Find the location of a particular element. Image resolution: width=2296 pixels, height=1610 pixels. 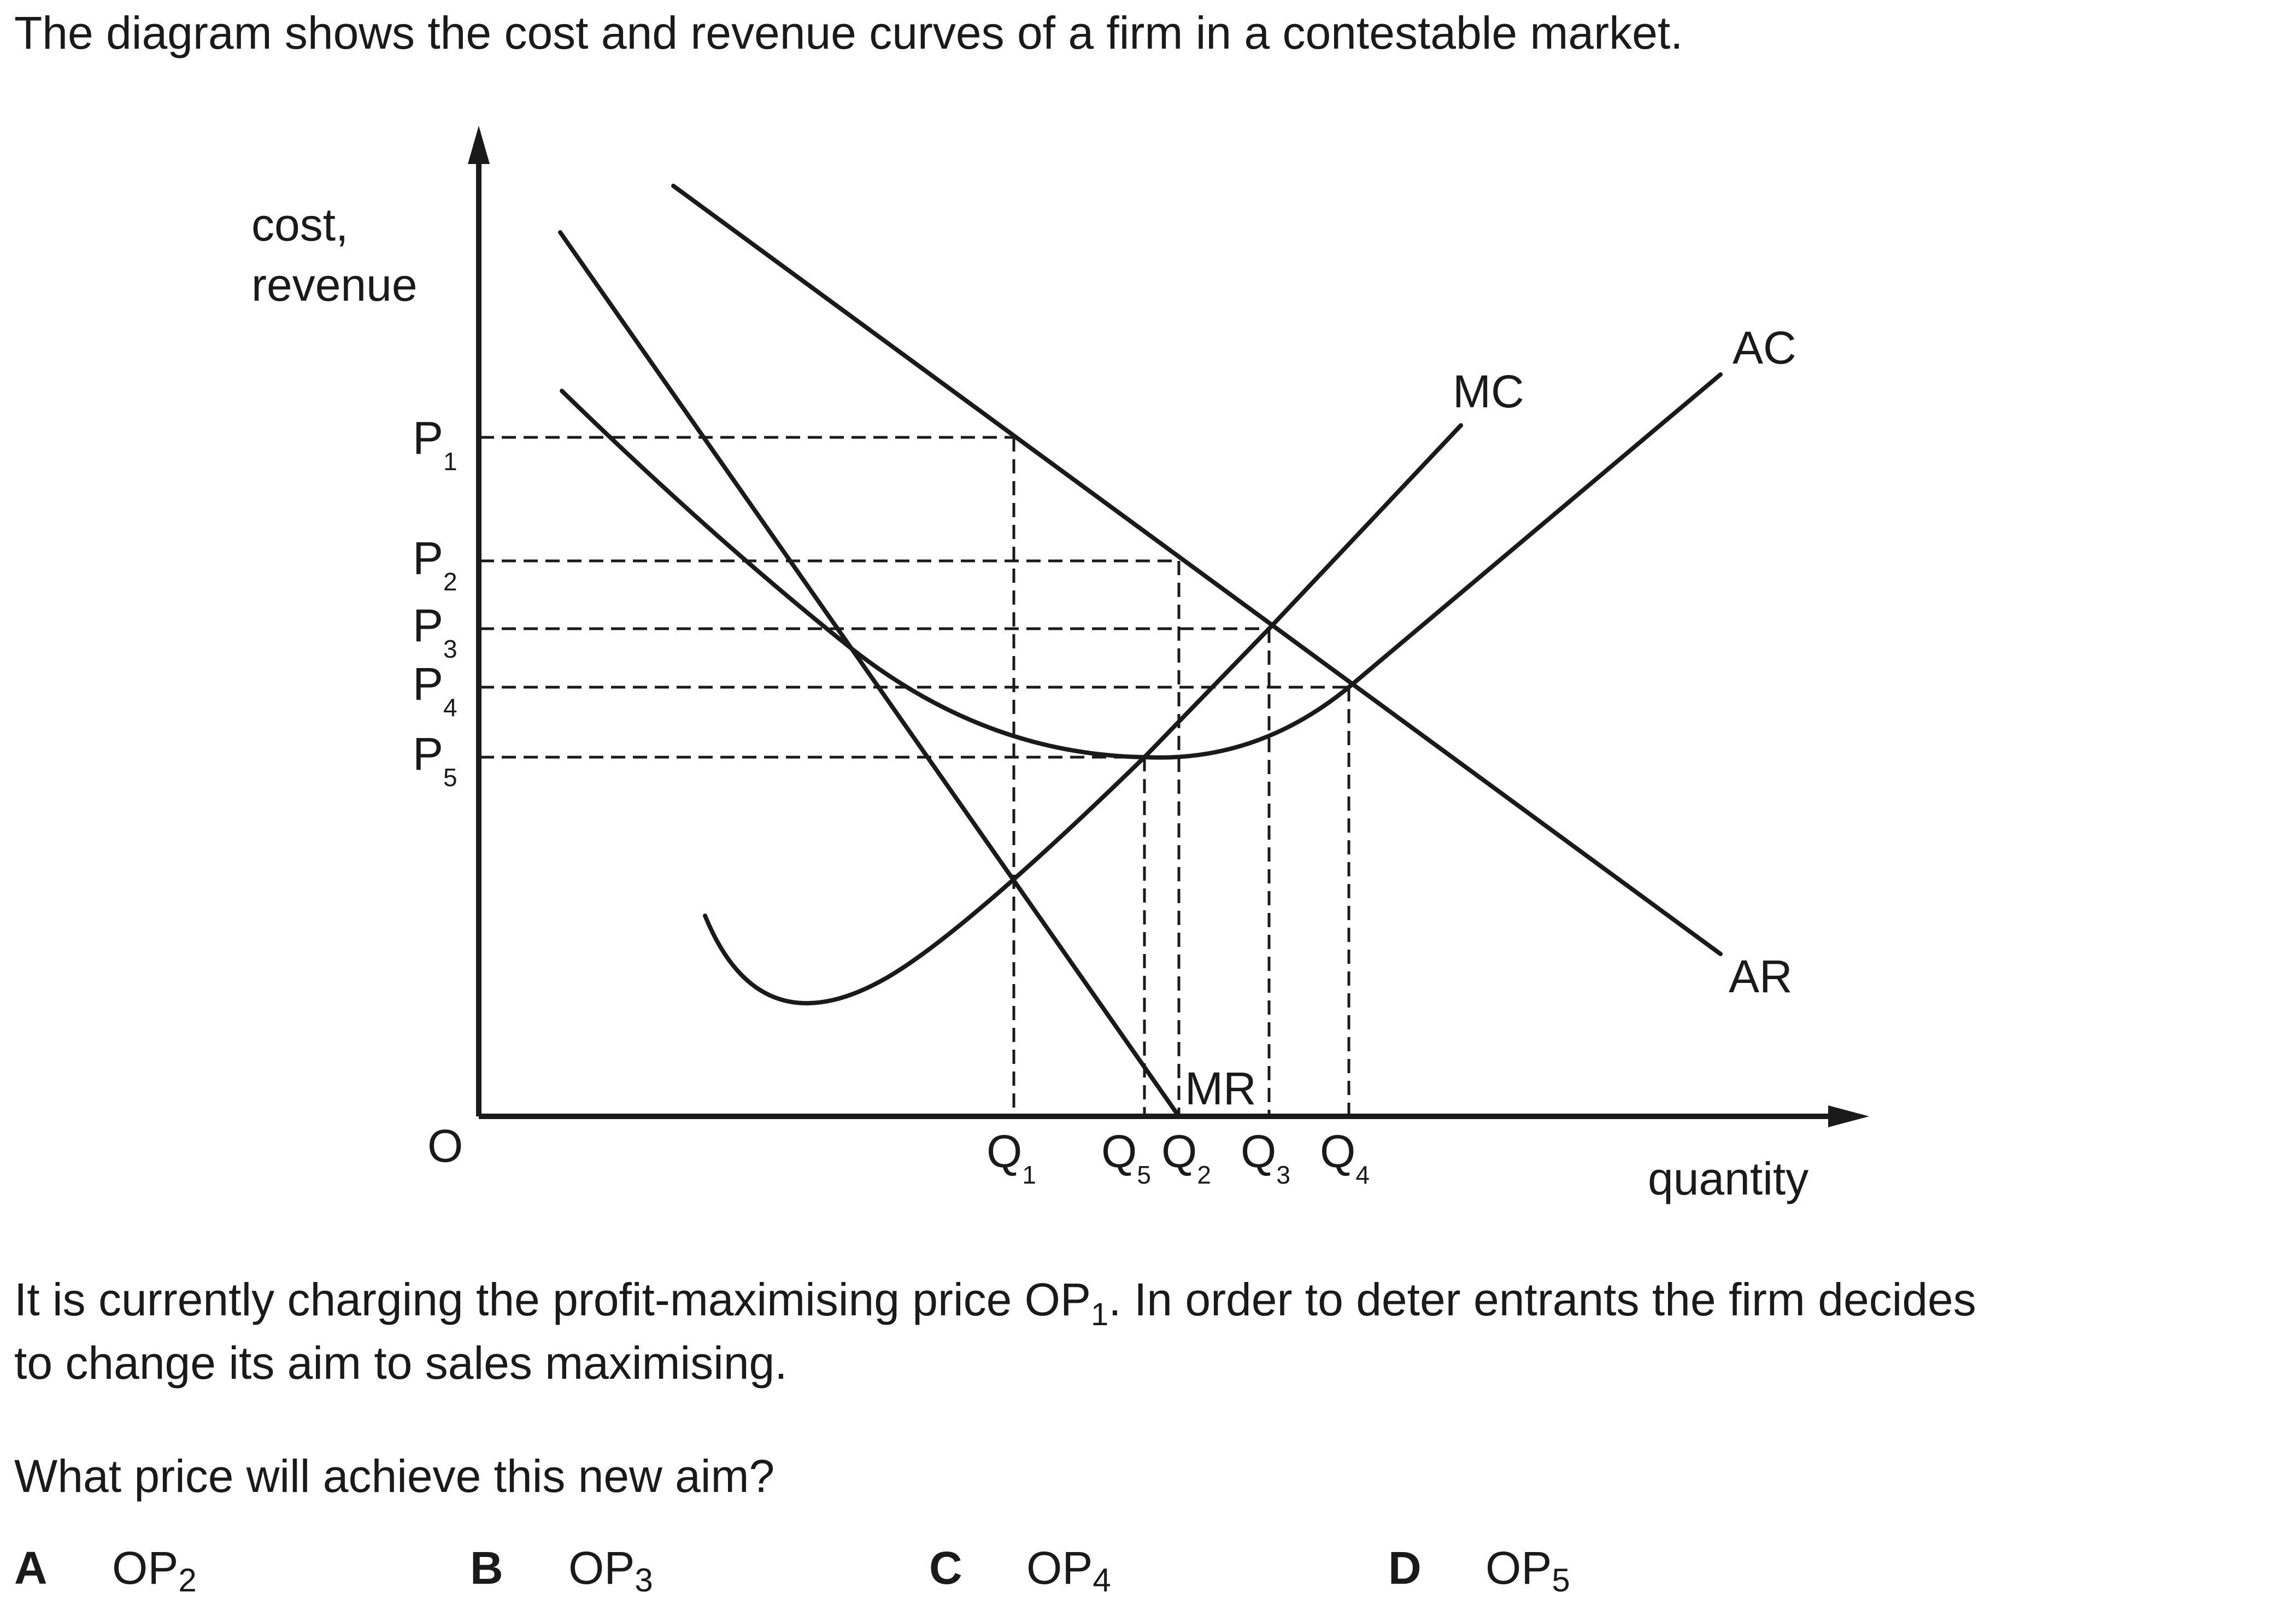

price-label-p5: P5 is located at coordinates (435, 760).